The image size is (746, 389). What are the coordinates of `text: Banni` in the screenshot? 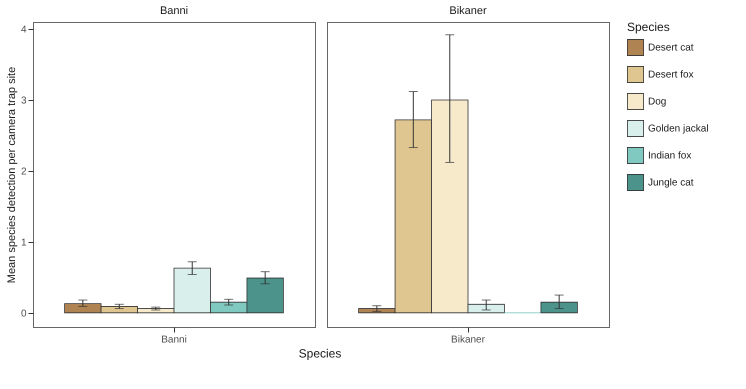 It's located at (174, 340).